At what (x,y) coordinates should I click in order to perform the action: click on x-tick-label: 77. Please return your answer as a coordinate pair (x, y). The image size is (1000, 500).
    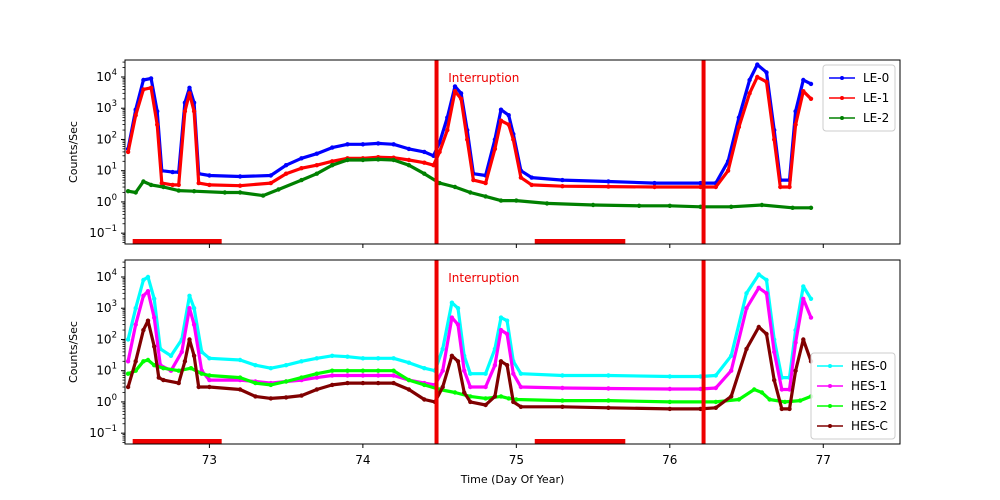
    Looking at the image, I should click on (823, 460).